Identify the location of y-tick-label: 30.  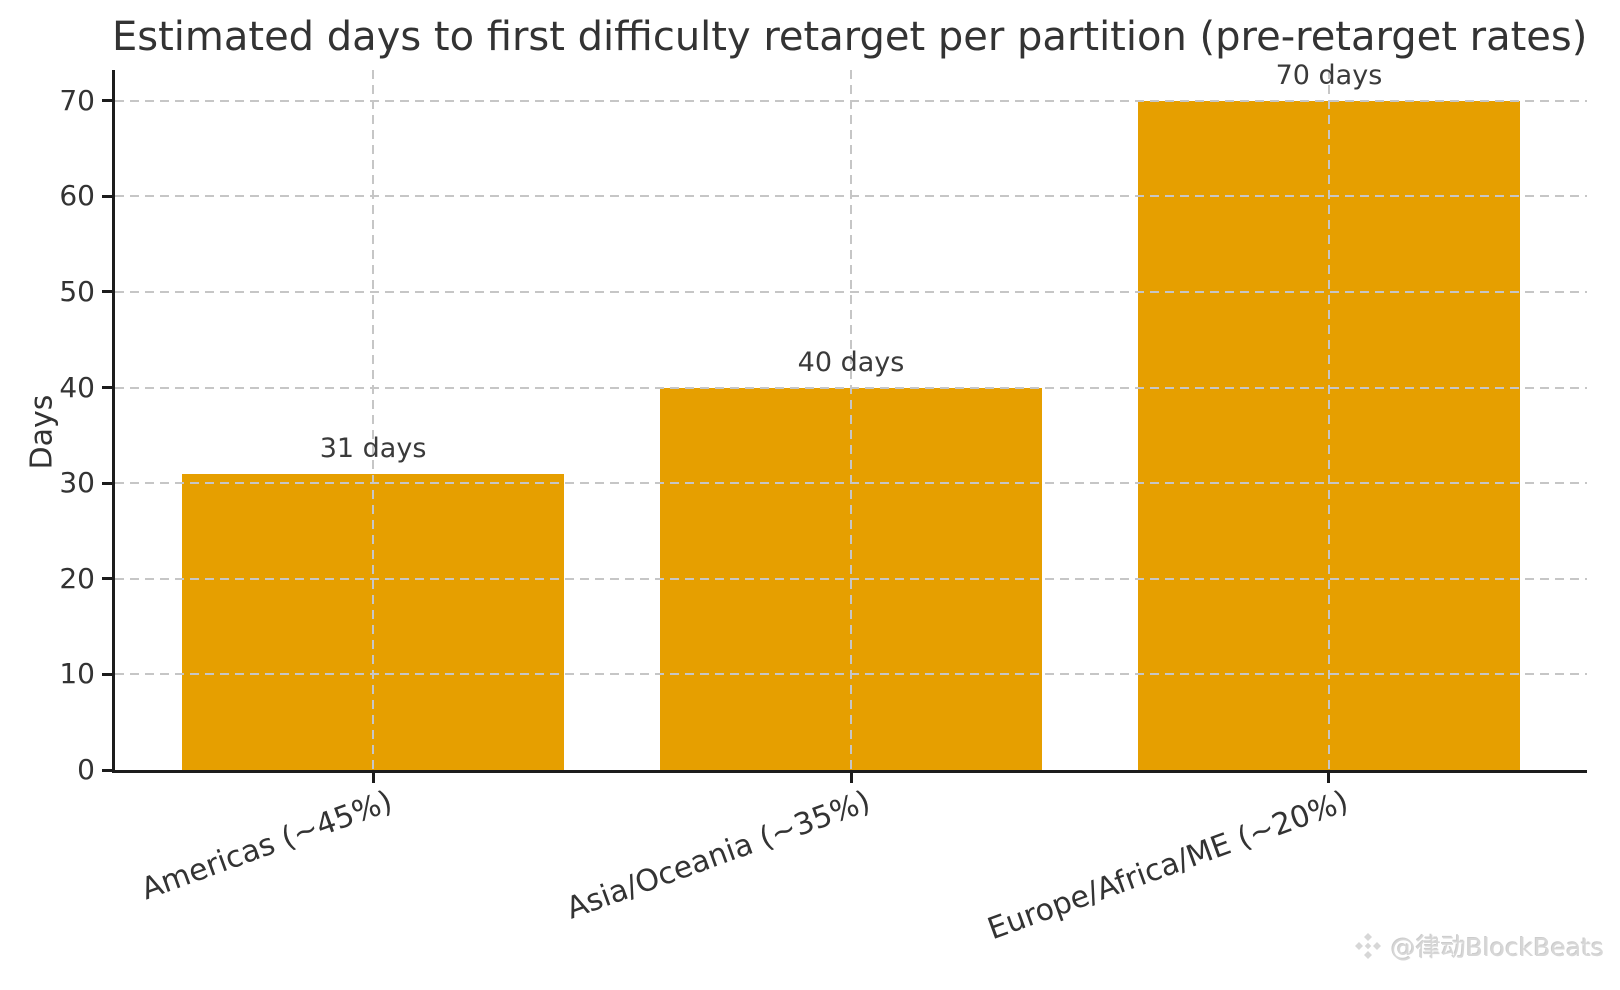
(77, 483).